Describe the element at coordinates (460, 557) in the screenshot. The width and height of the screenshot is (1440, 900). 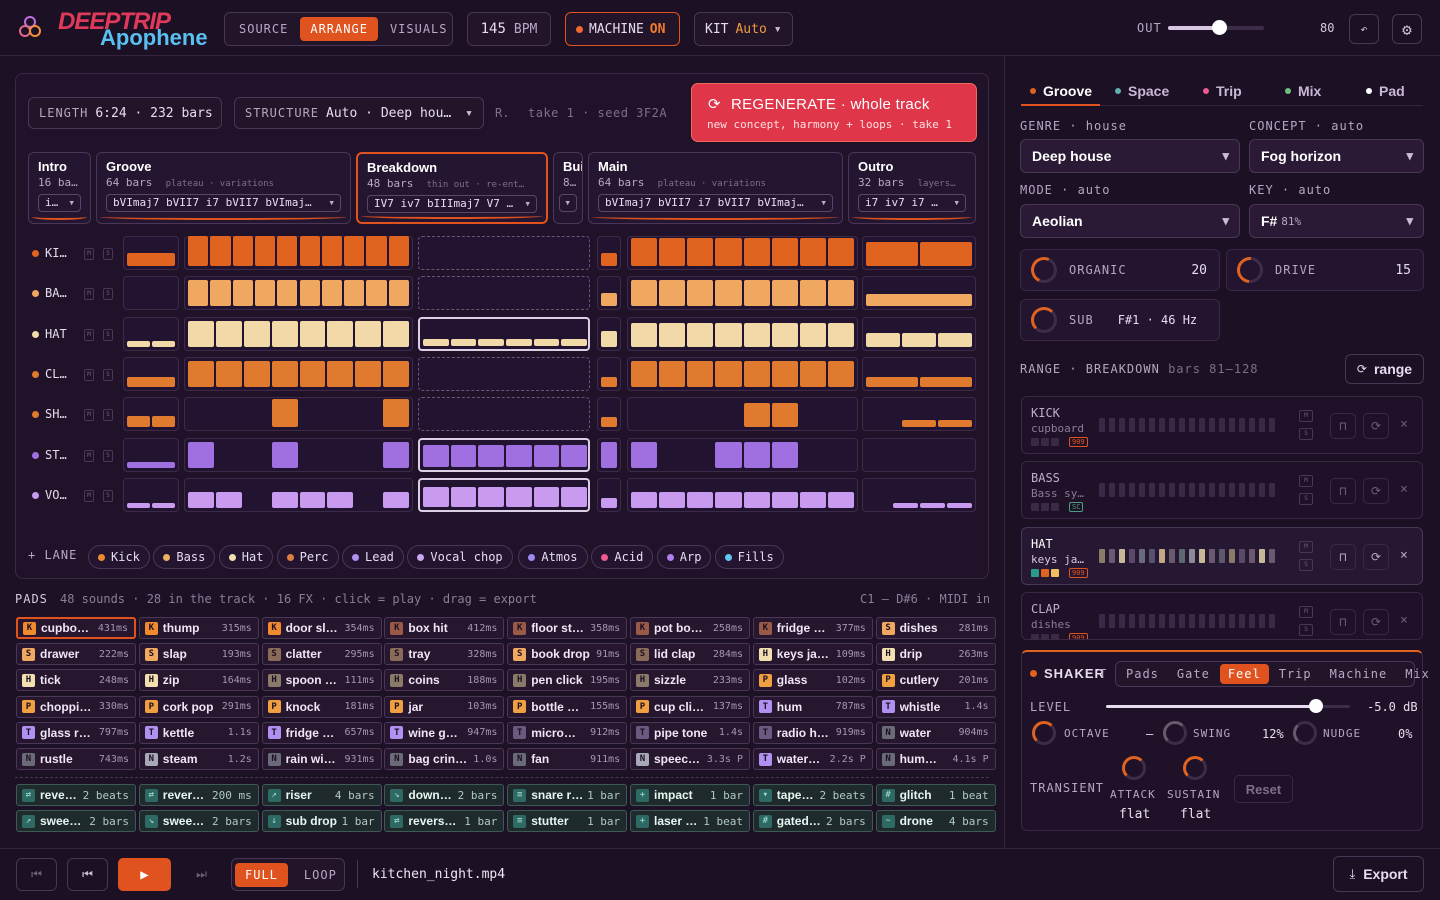
I see `add-lane-chip: Vocal chop` at that location.